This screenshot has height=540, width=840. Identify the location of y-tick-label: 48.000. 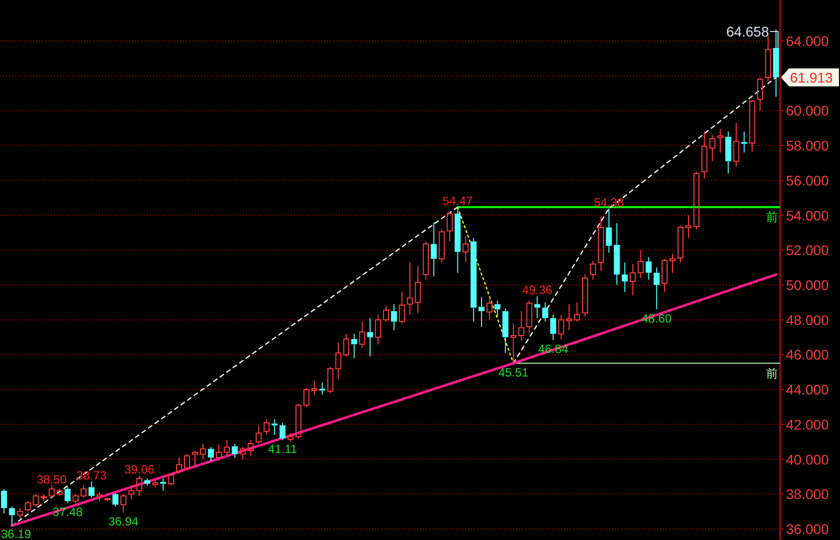
(808, 320).